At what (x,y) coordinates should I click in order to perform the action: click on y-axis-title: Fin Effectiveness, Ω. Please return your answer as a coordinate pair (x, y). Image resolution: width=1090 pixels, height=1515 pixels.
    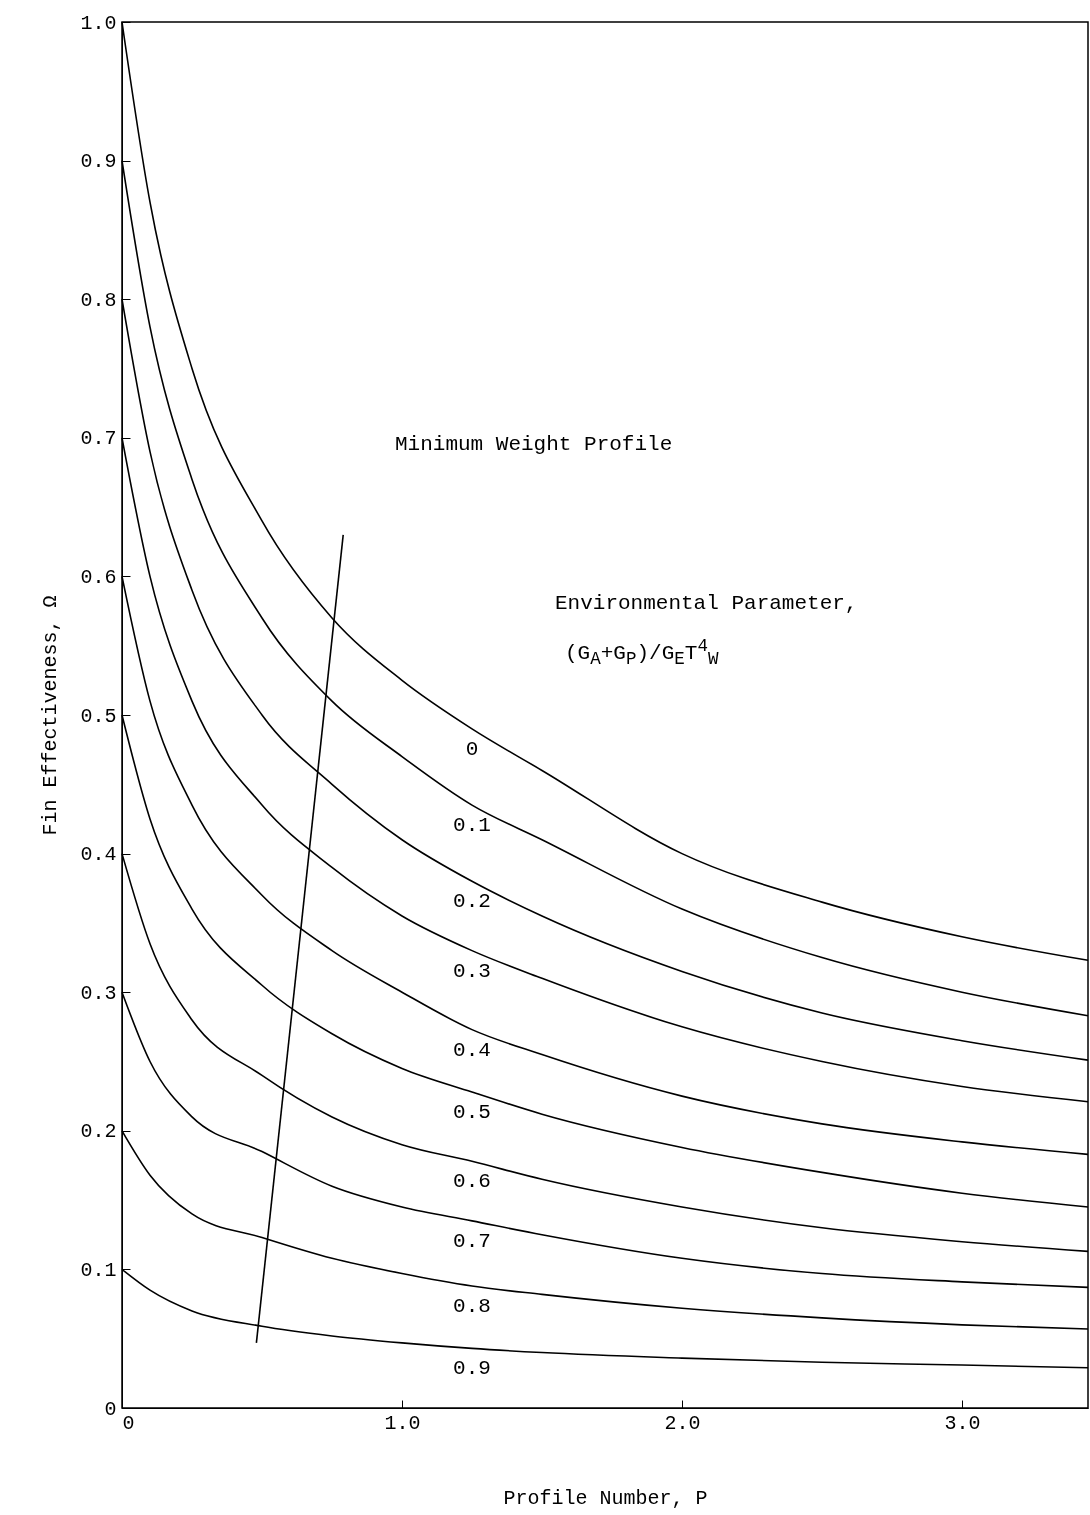
    Looking at the image, I should click on (51, 715).